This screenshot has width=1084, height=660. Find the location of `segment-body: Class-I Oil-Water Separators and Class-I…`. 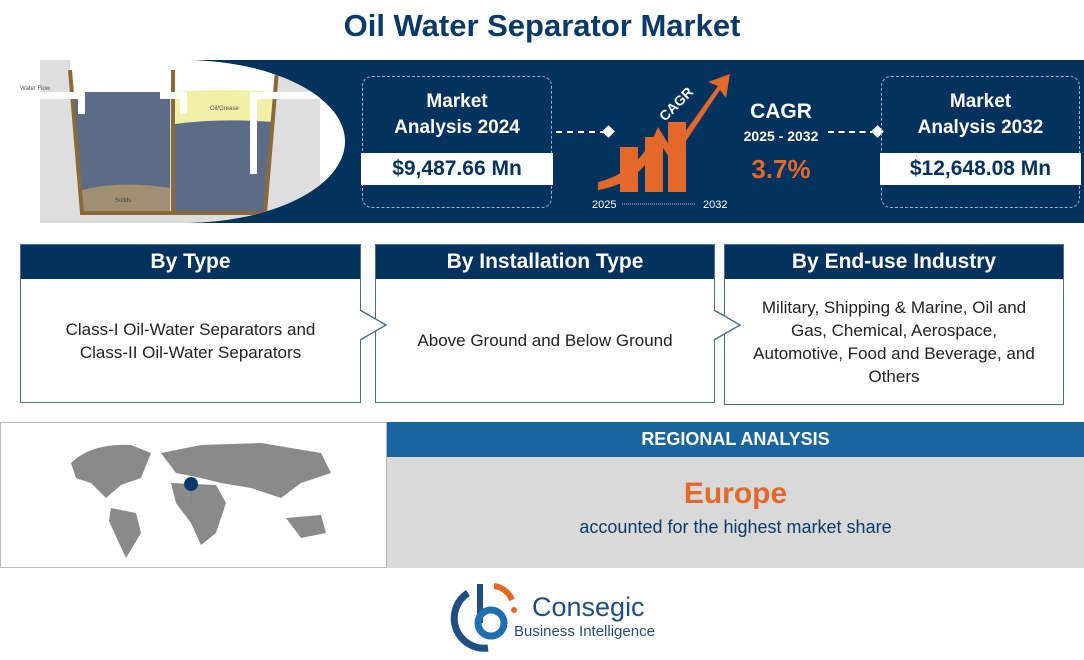

segment-body: Class-I Oil-Water Separators and Class-I… is located at coordinates (190, 340).